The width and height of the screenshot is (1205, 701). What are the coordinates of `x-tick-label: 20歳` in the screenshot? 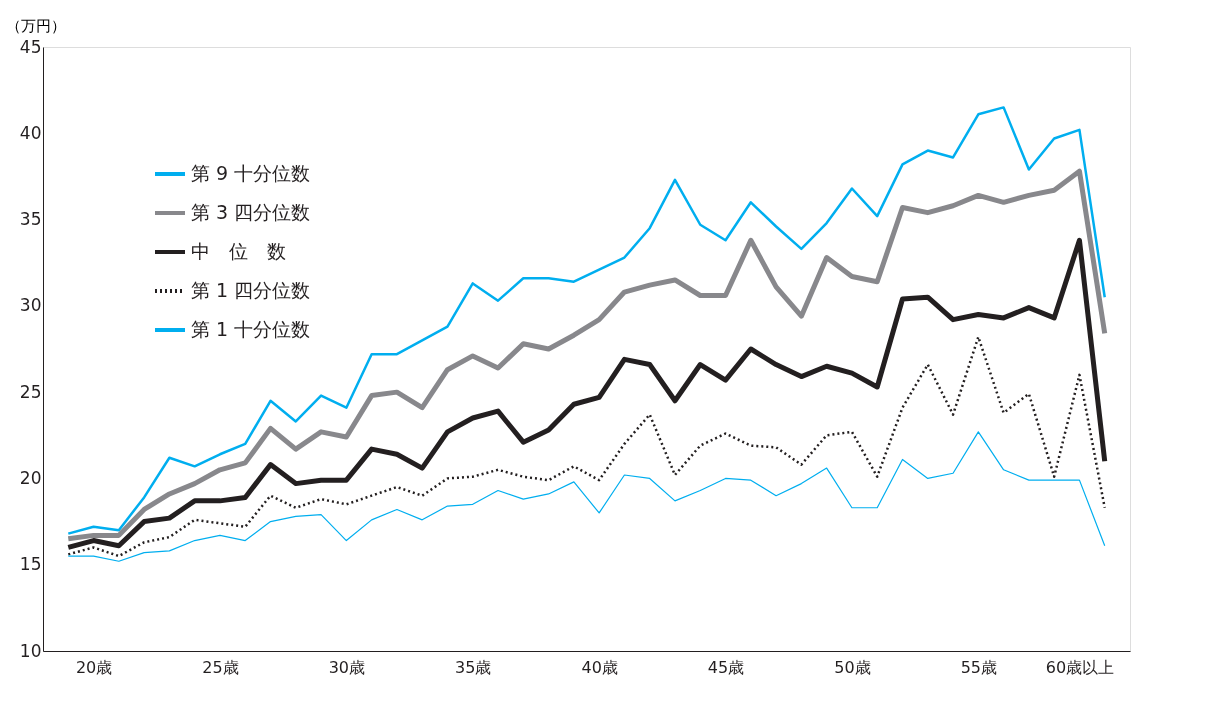 It's located at (94, 667).